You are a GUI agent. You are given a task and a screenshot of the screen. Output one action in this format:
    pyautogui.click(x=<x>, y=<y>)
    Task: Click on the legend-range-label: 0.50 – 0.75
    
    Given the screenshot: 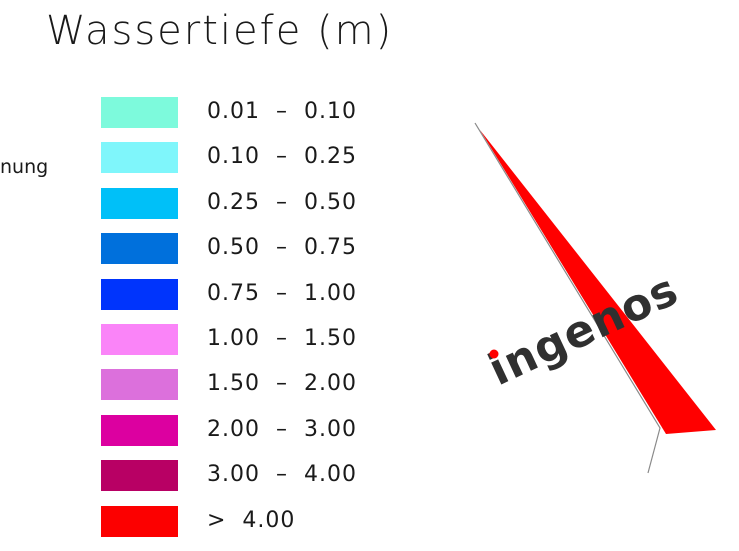 What is the action you would take?
    pyautogui.click(x=282, y=248)
    